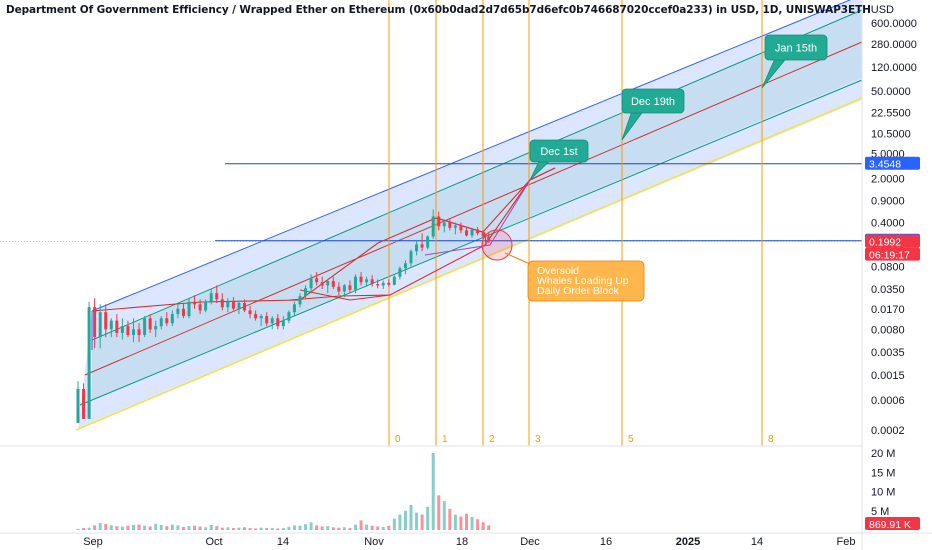  I want to click on callout-dec-19th: Dec 19th, so click(653, 114).